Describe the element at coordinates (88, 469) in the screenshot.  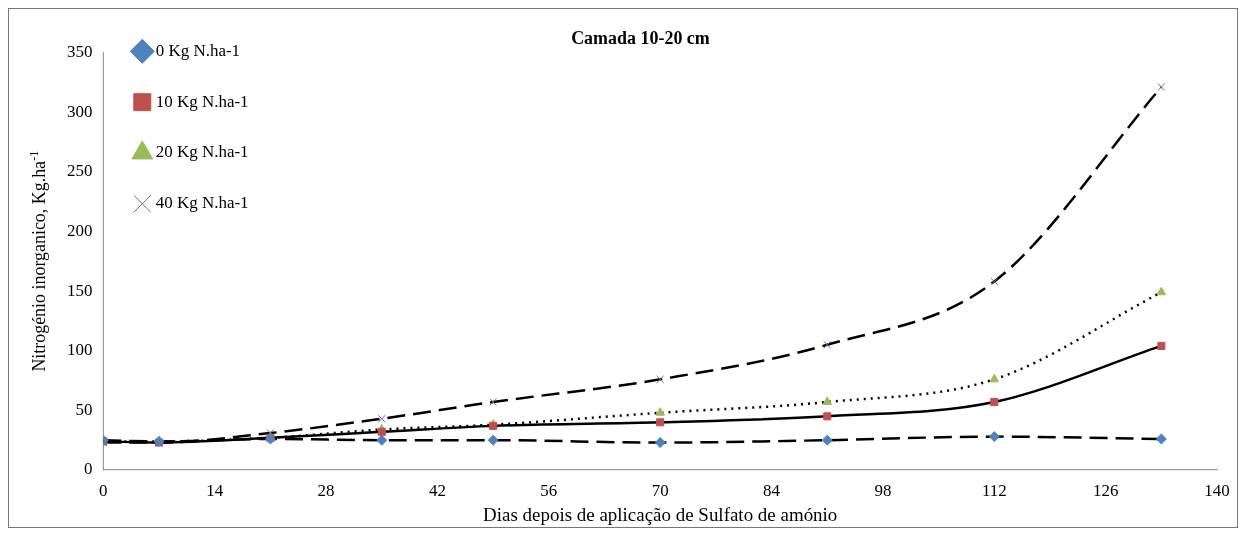
I see `y-tick-label: 0` at that location.